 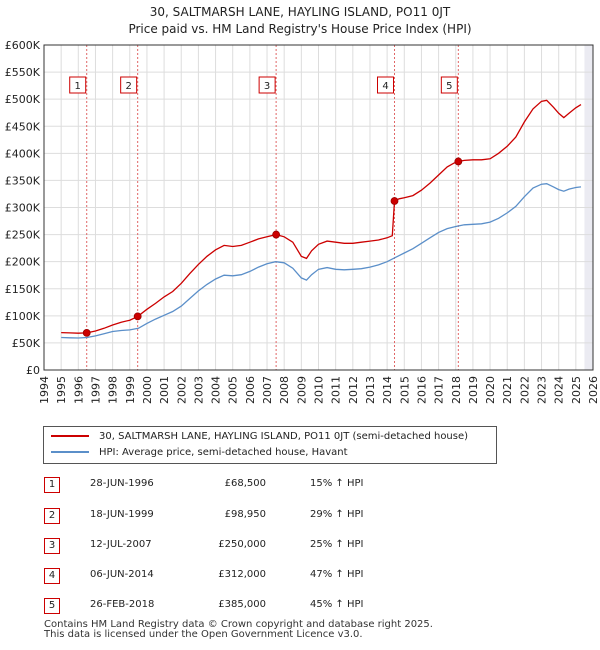 What do you see at coordinates (216, 390) in the screenshot?
I see `x-tick-label: 2004` at bounding box center [216, 390].